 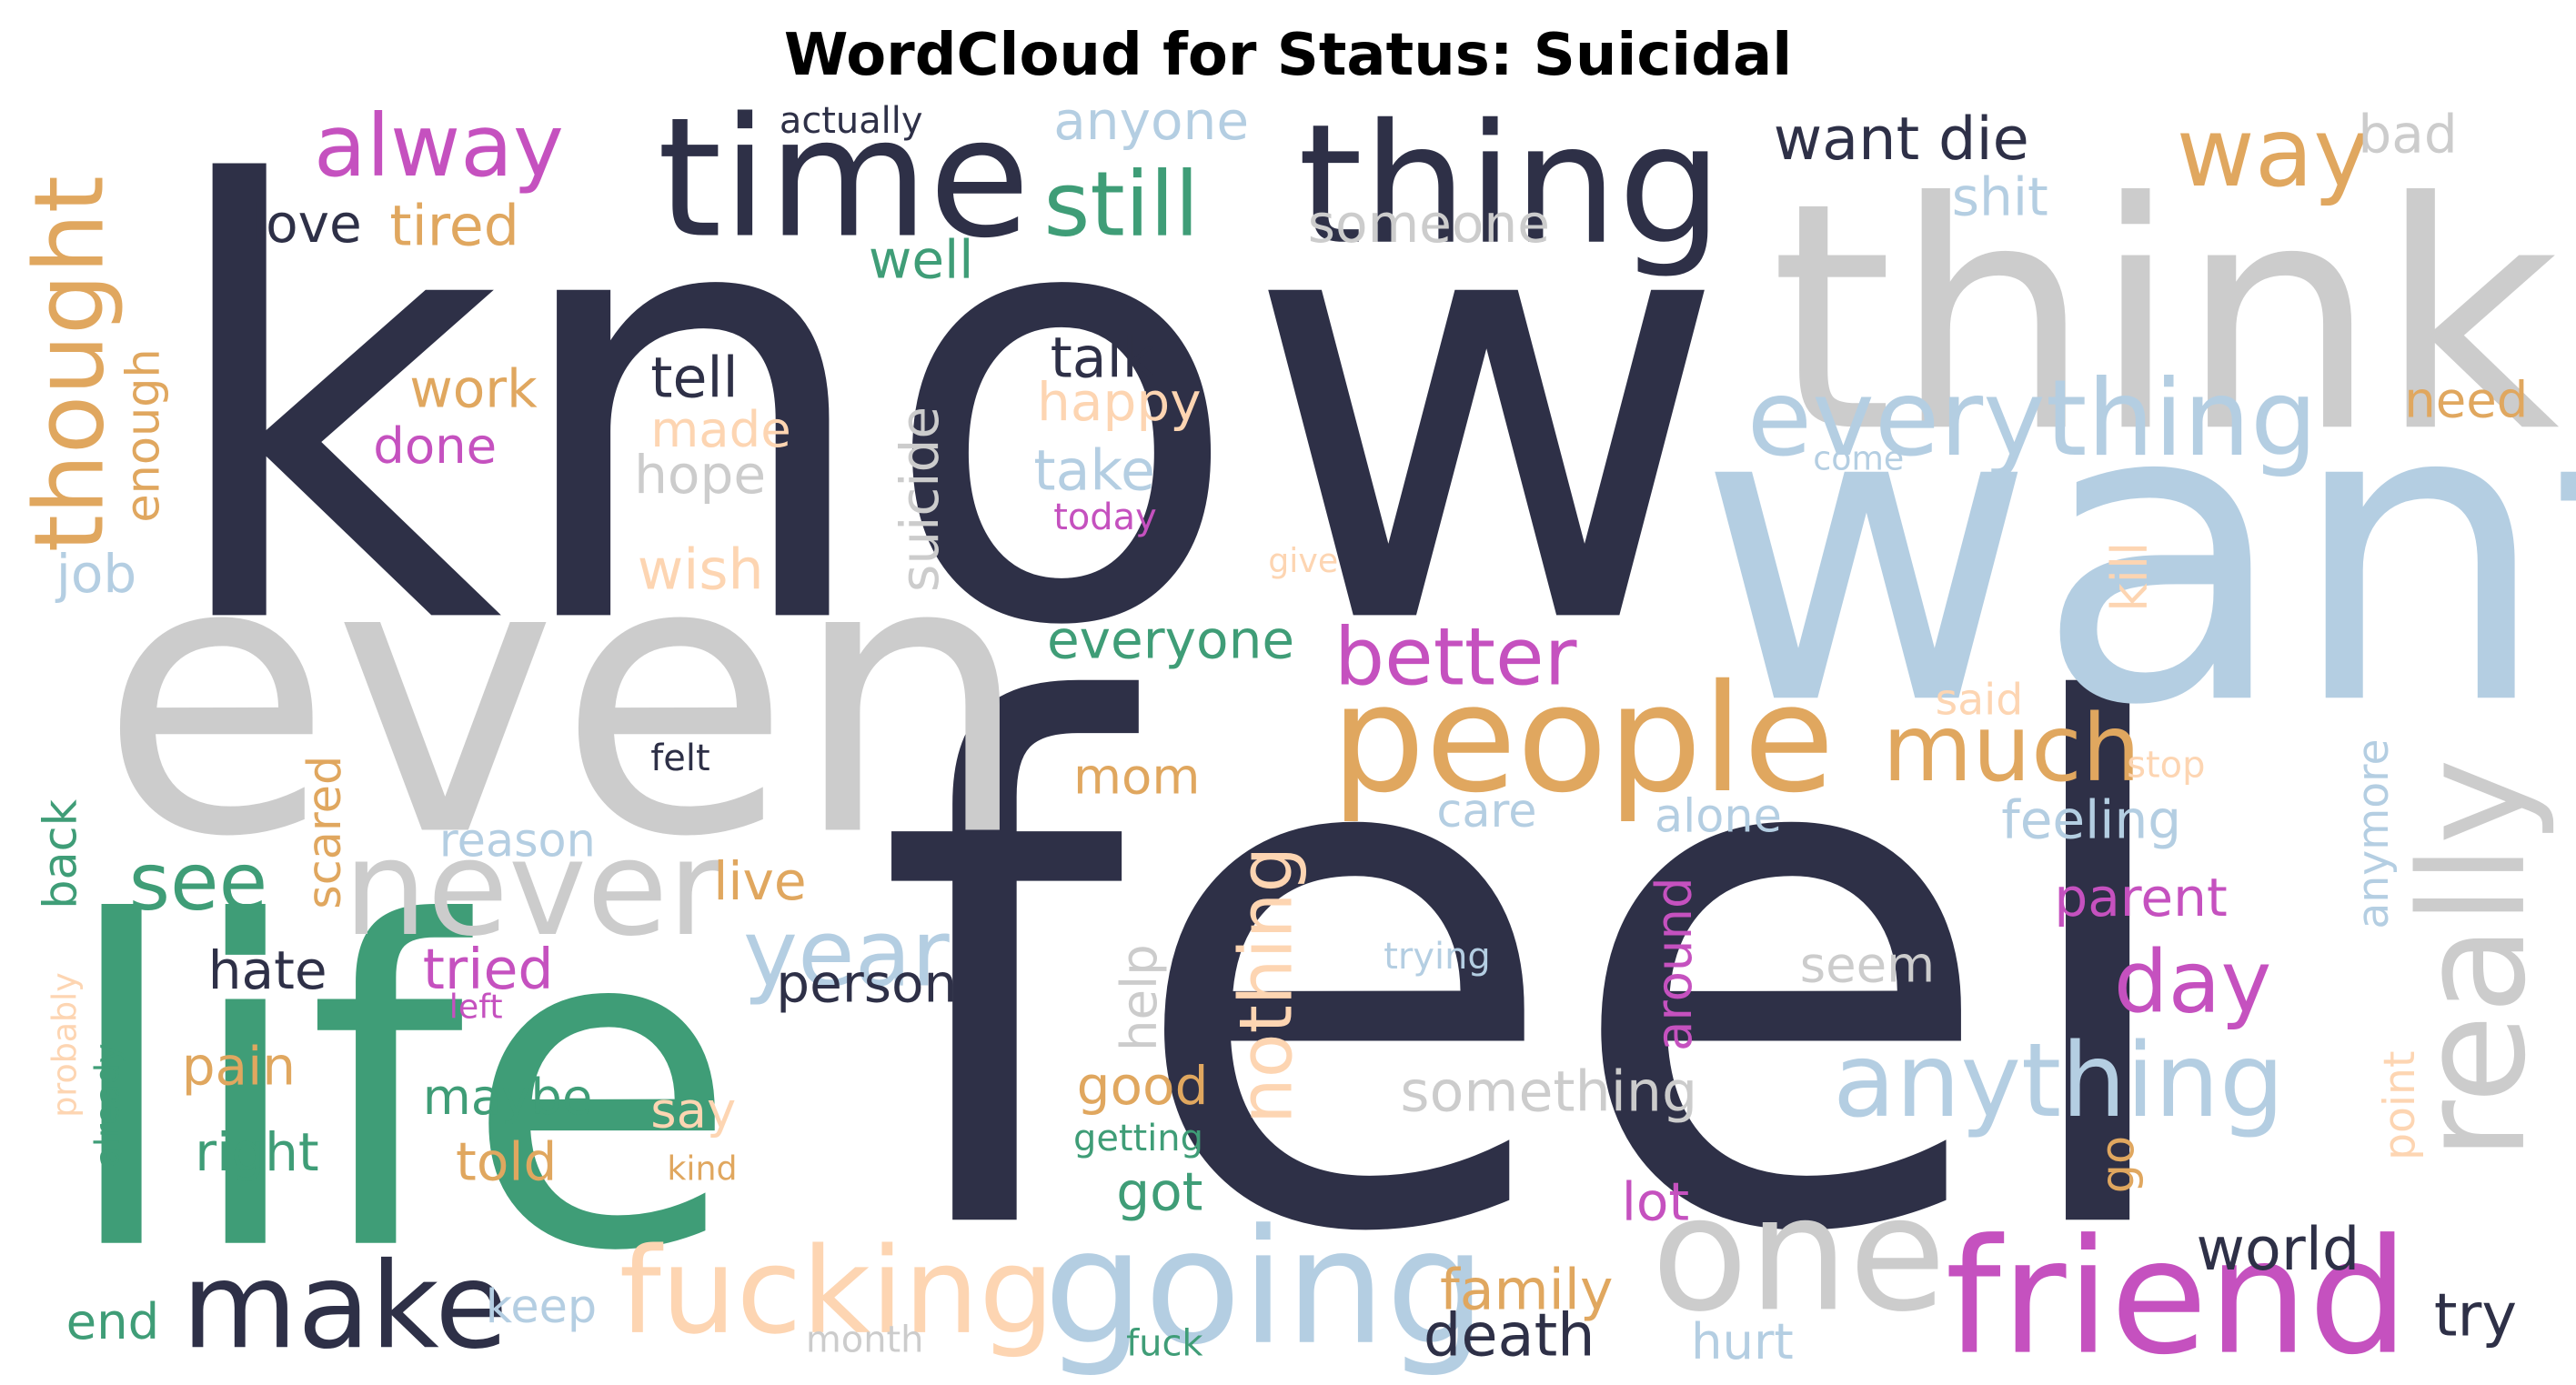 I want to click on word-think: think, so click(x=2165, y=319).